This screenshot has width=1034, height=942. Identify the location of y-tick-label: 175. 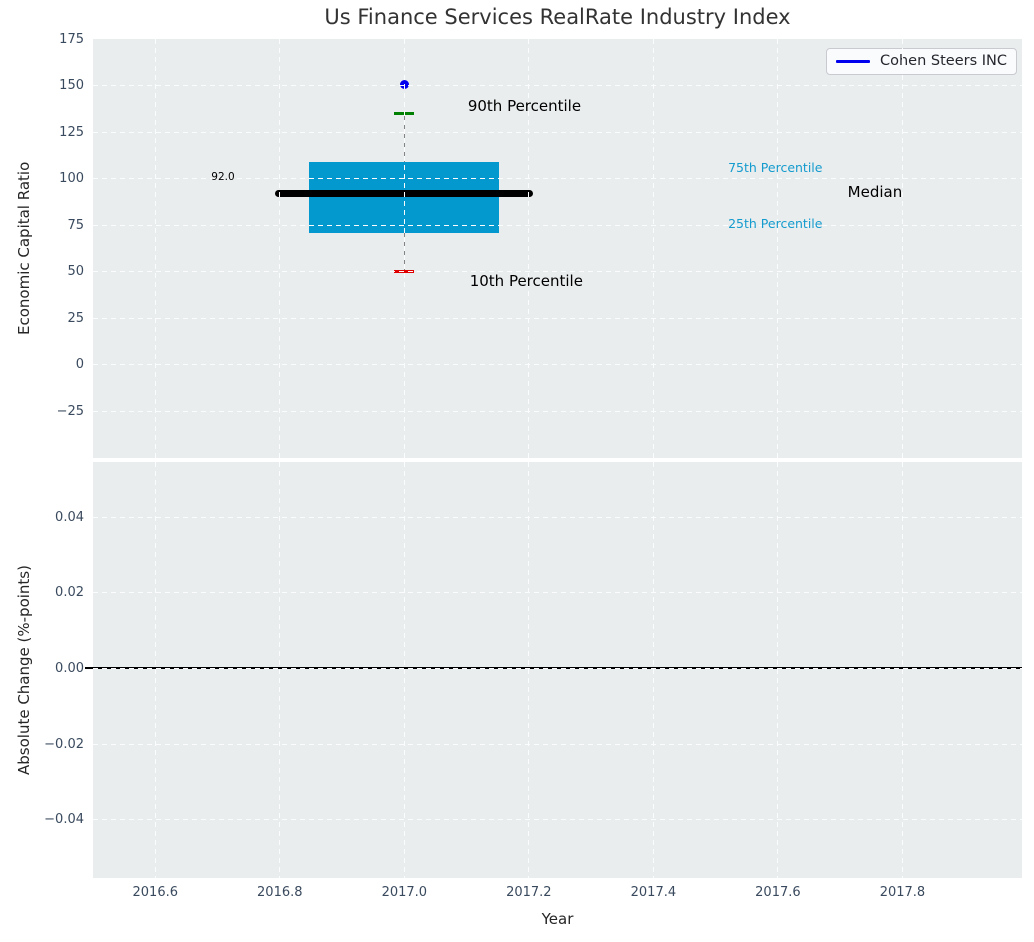
(71, 39).